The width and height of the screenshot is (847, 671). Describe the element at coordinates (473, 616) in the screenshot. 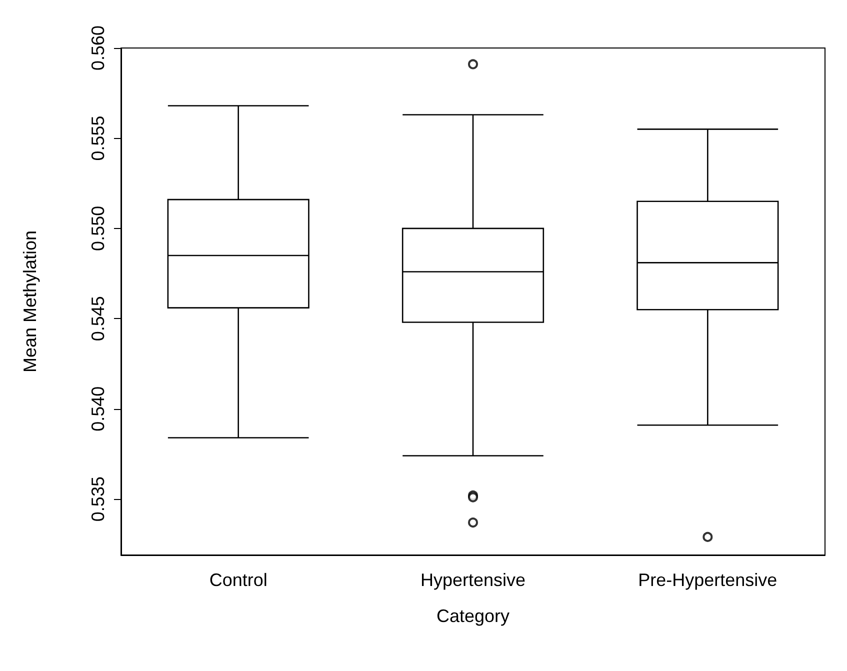

I see `x-axis-title: Category` at that location.